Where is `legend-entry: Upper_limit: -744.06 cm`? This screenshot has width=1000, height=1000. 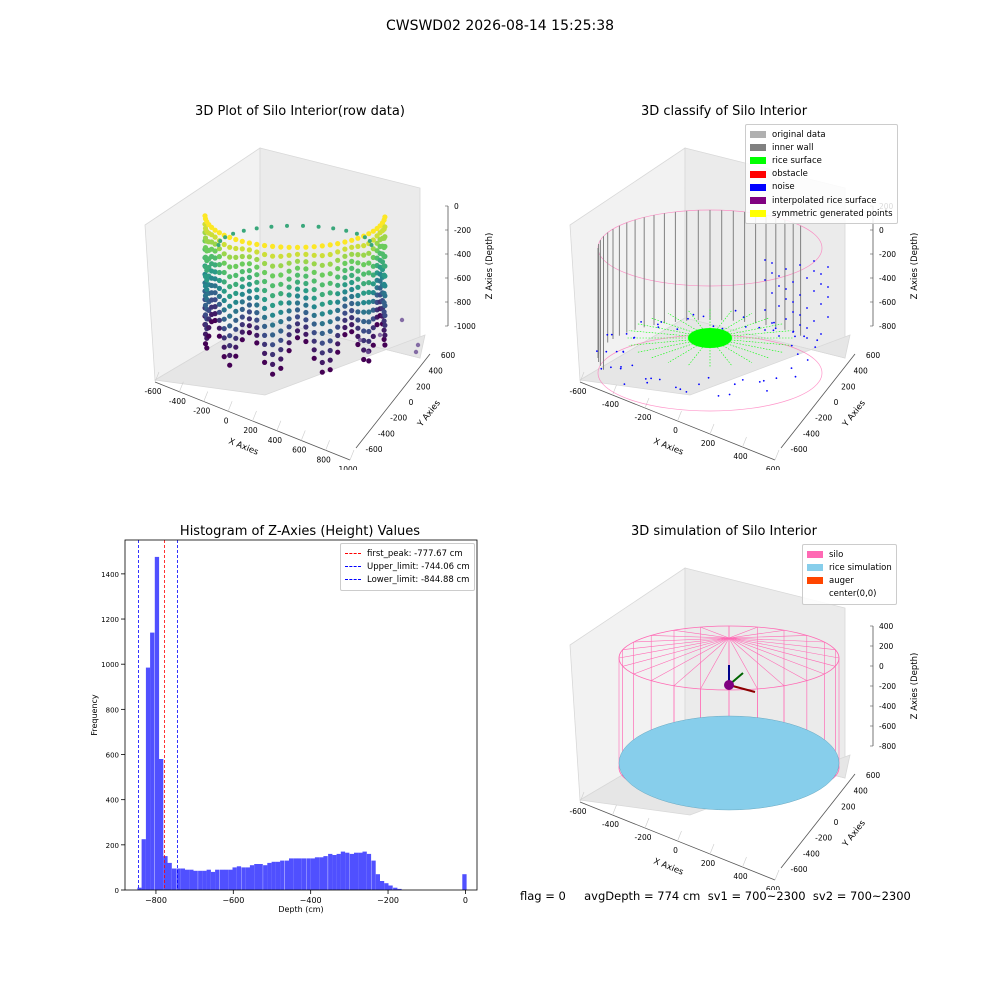
legend-entry: Upper_limit: -744.06 cm is located at coordinates (407, 566).